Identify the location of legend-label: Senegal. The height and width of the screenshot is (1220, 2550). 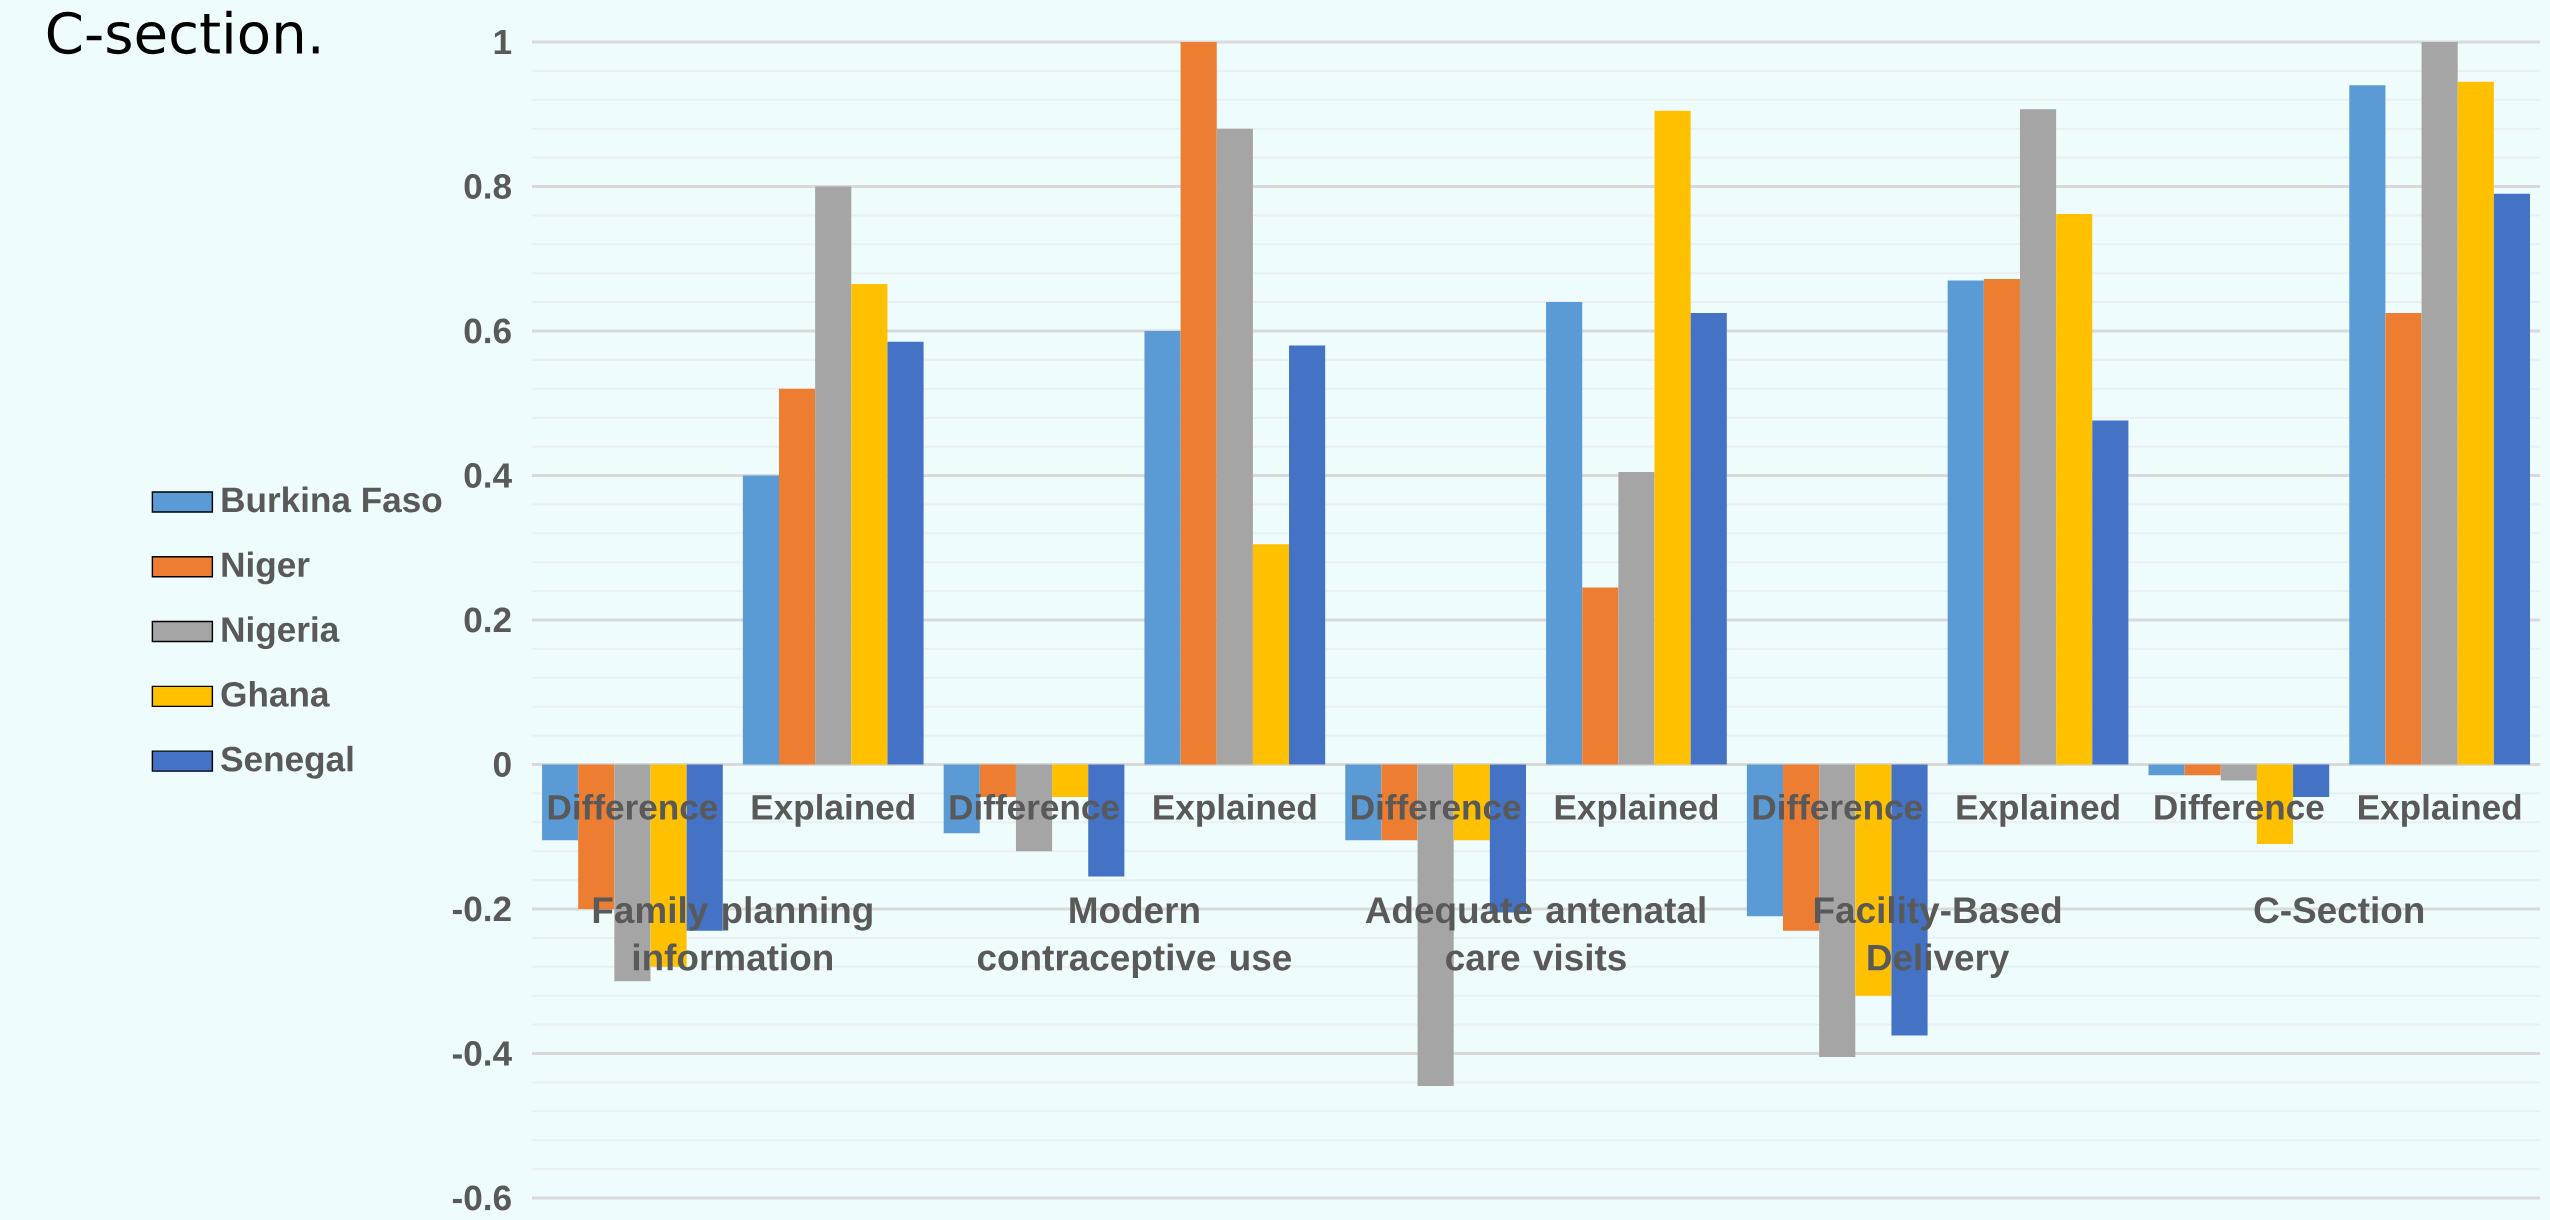
(287, 762).